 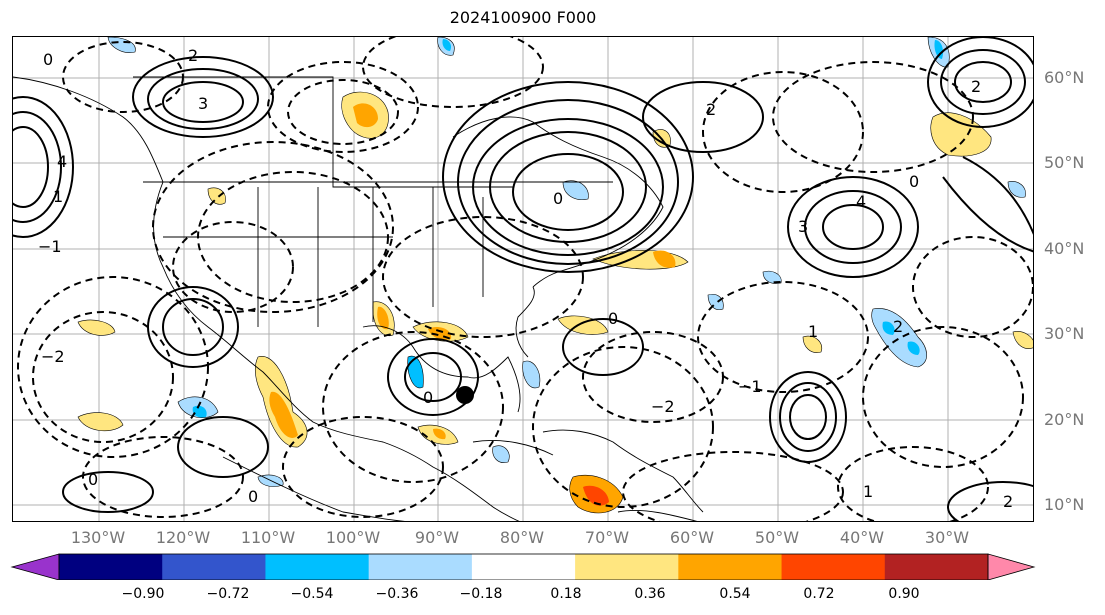 What do you see at coordinates (1064, 504) in the screenshot?
I see `lat-label: 10°N` at bounding box center [1064, 504].